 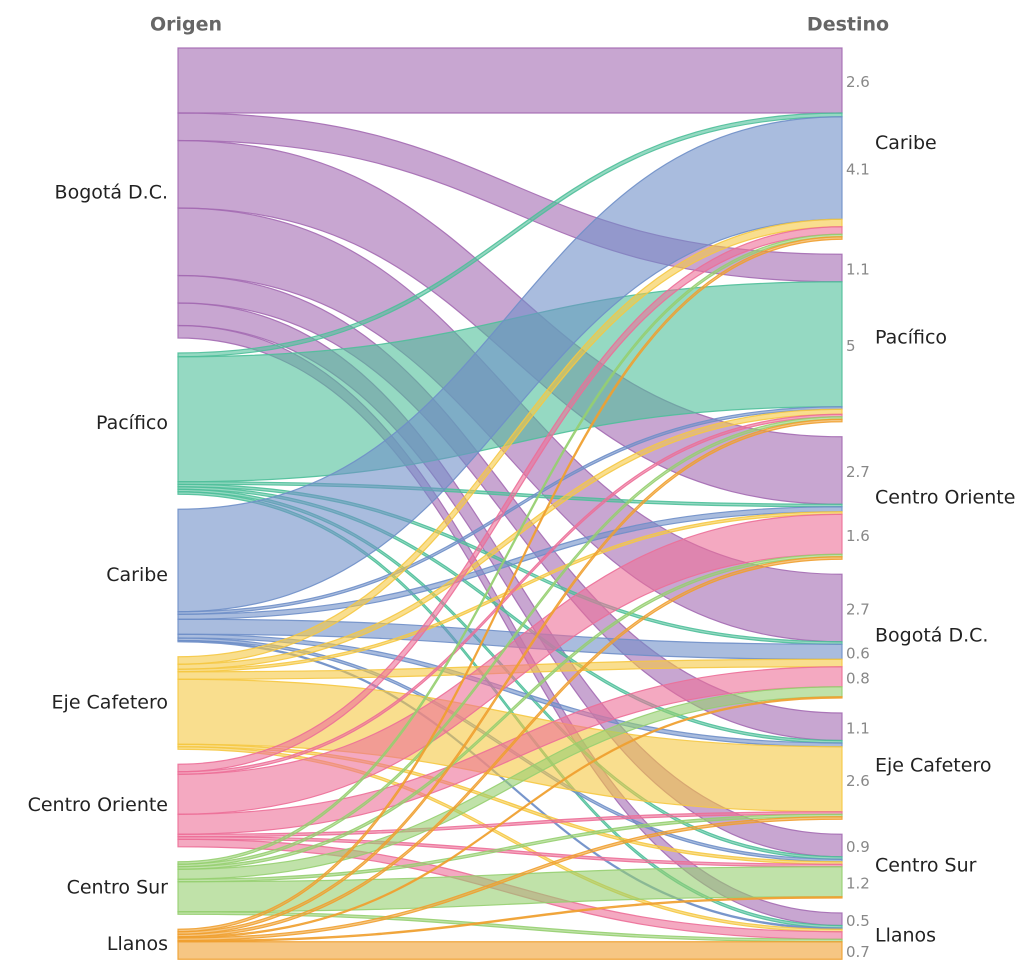 What do you see at coordinates (858, 536) in the screenshot?
I see `flow-value-label: 1.6` at bounding box center [858, 536].